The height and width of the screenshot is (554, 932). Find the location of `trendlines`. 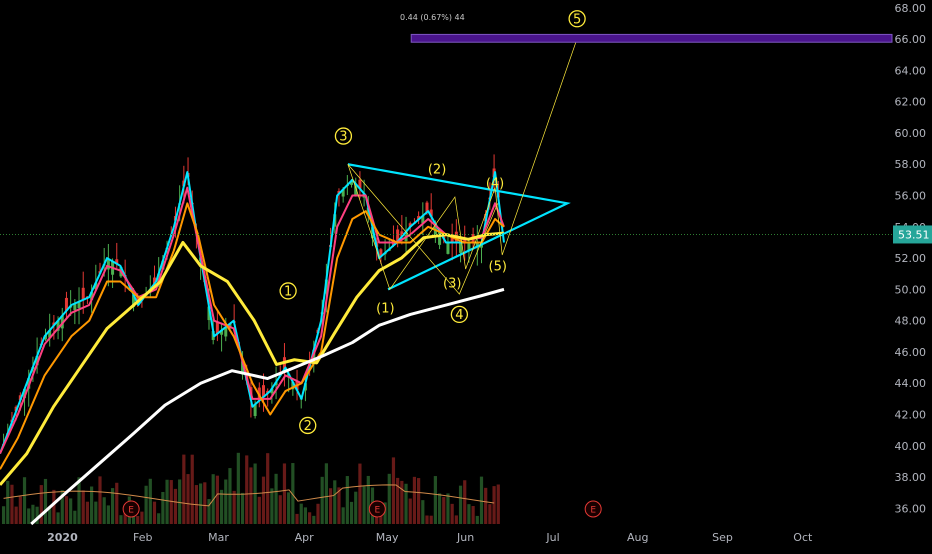

trendlines is located at coordinates (463, 165).